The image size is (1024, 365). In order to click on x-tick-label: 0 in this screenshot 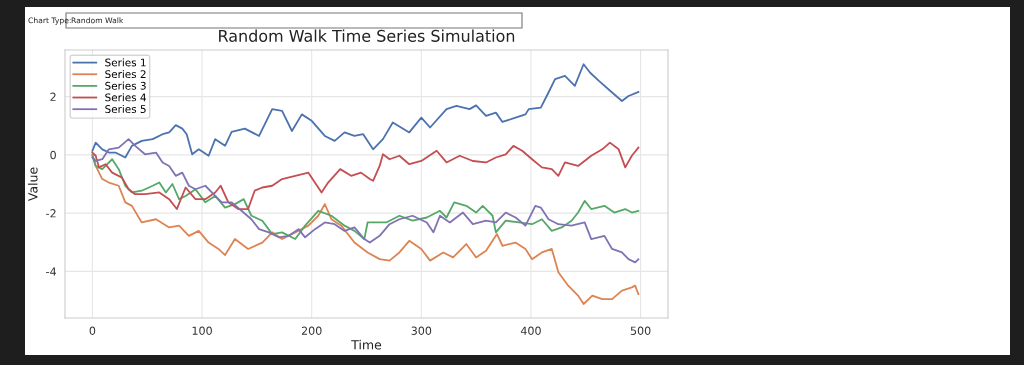, I will do `click(92, 330)`.